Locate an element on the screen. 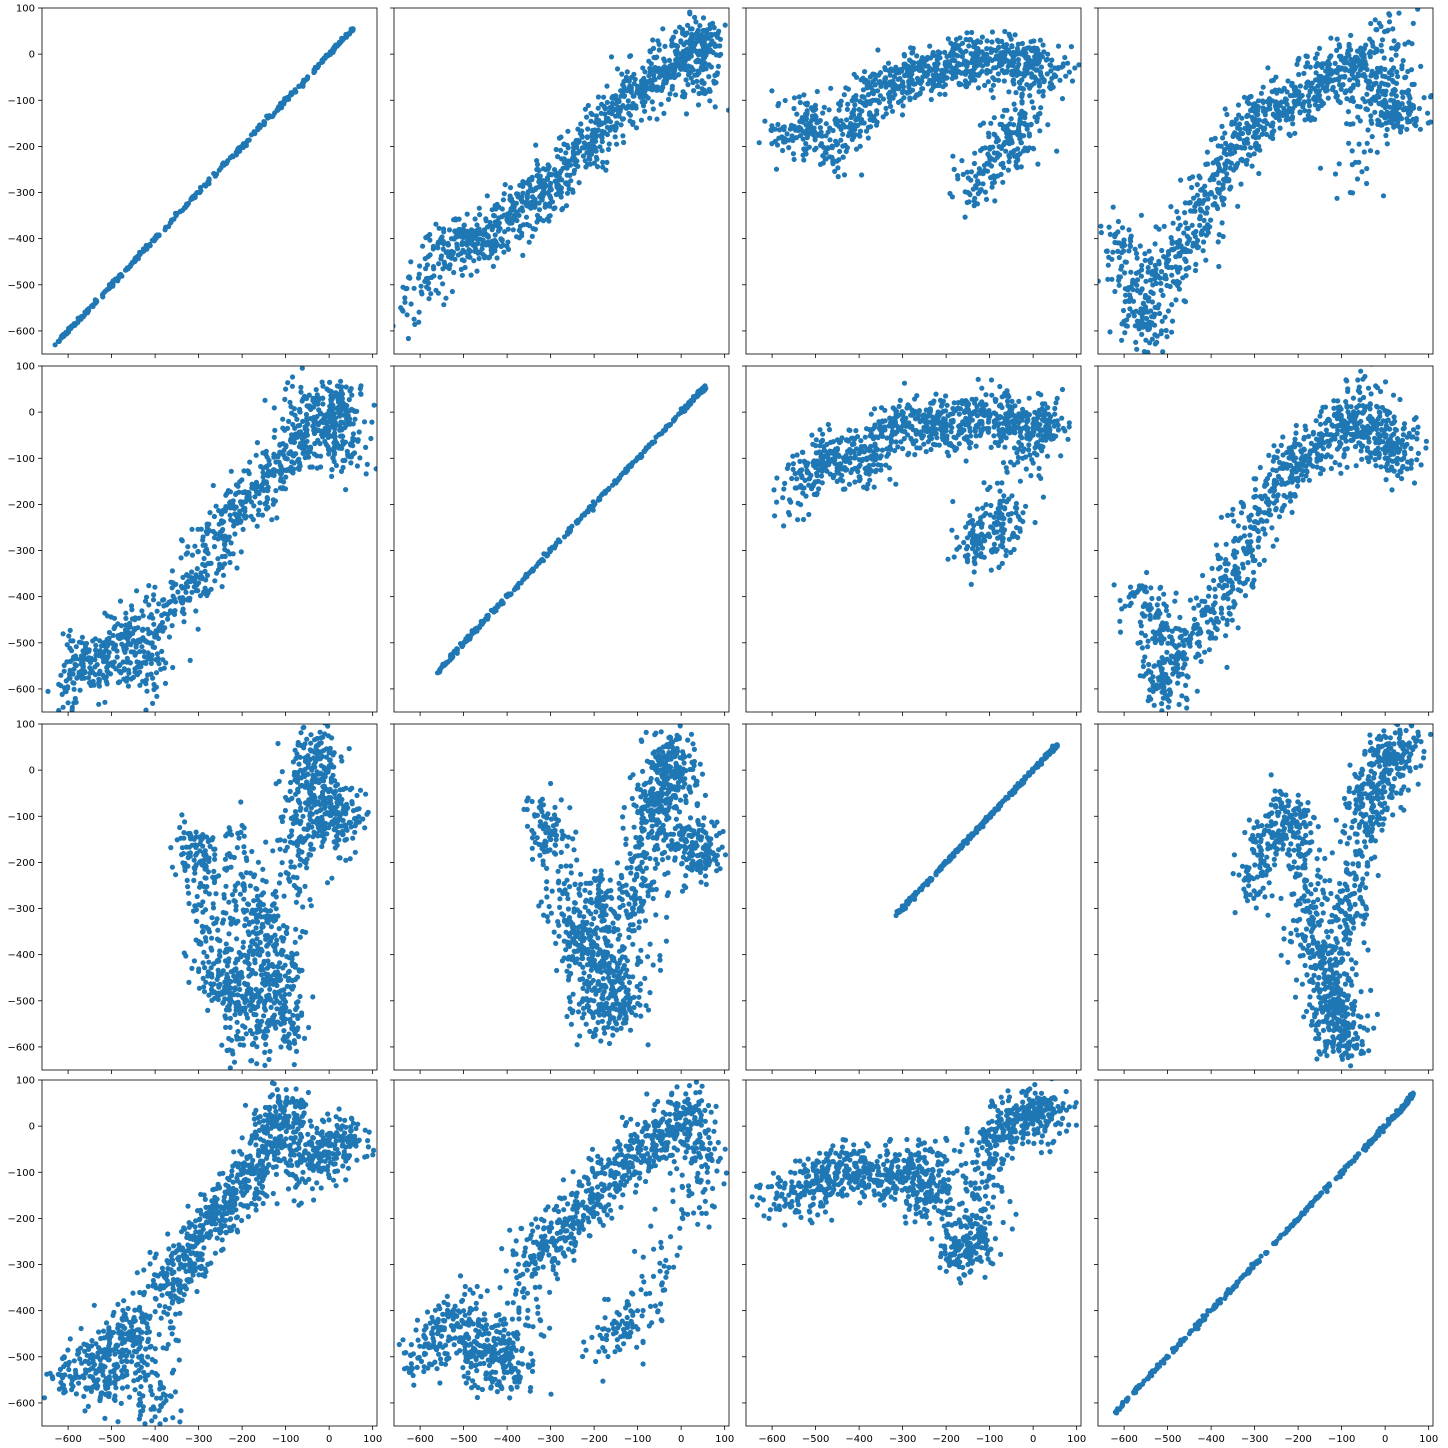 Image resolution: width=1448 pixels, height=1448 pixels. y-tick-label: 100 is located at coordinates (25, 9).